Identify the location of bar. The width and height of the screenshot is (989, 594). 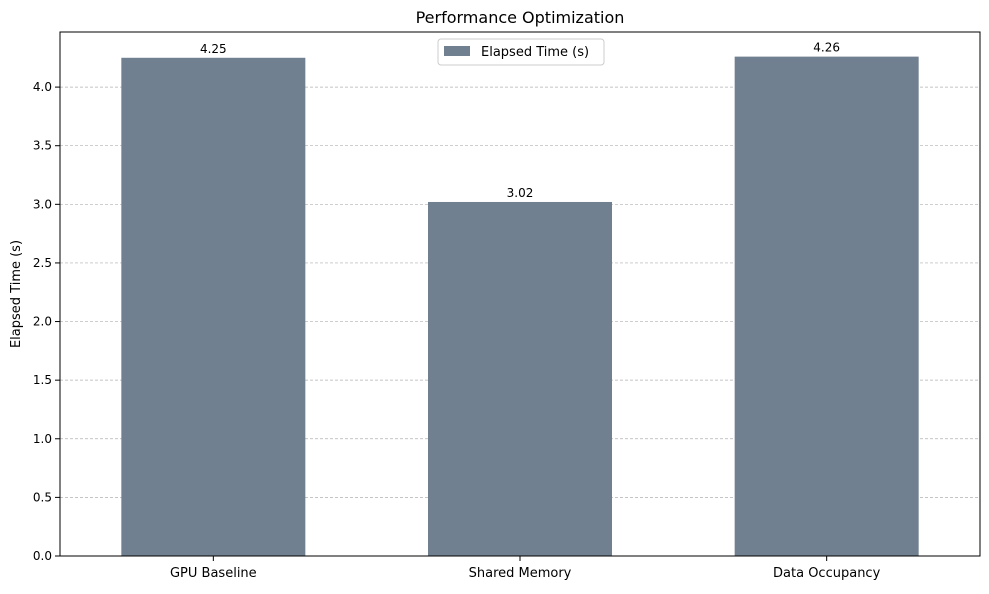
(520, 378).